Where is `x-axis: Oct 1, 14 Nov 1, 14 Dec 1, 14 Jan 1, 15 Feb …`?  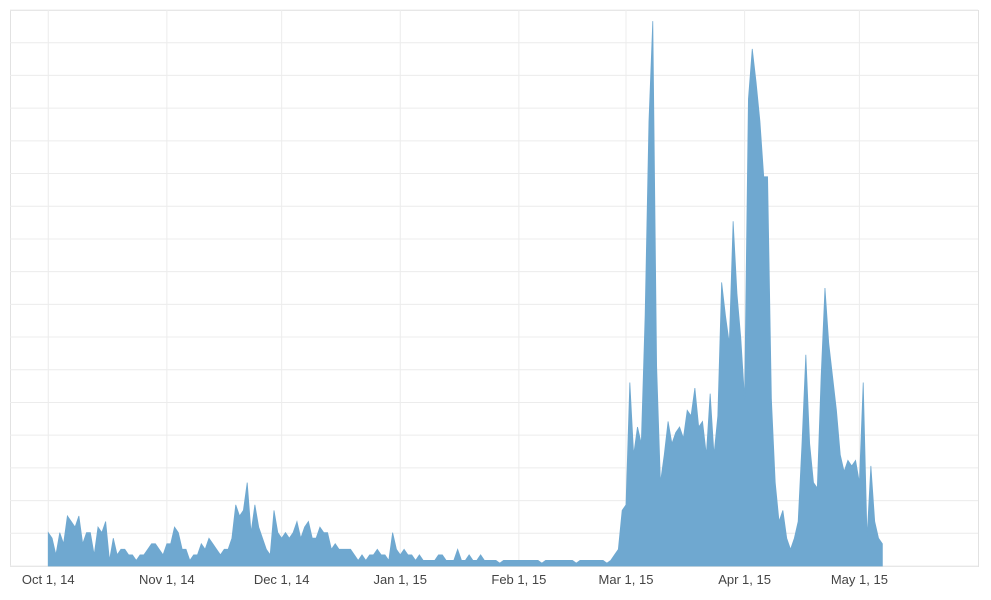 x-axis: Oct 1, 14 Nov 1, 14 Dec 1, 14 Jan 1, 15 Feb … is located at coordinates (455, 579).